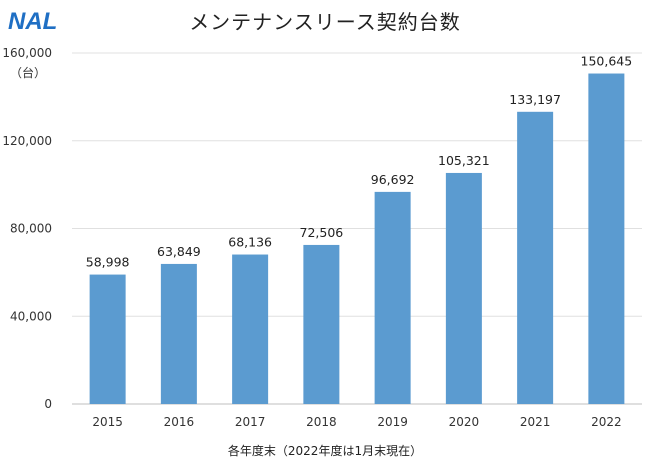 The height and width of the screenshot is (464, 650). I want to click on x-tick-label: 2020, so click(464, 422).